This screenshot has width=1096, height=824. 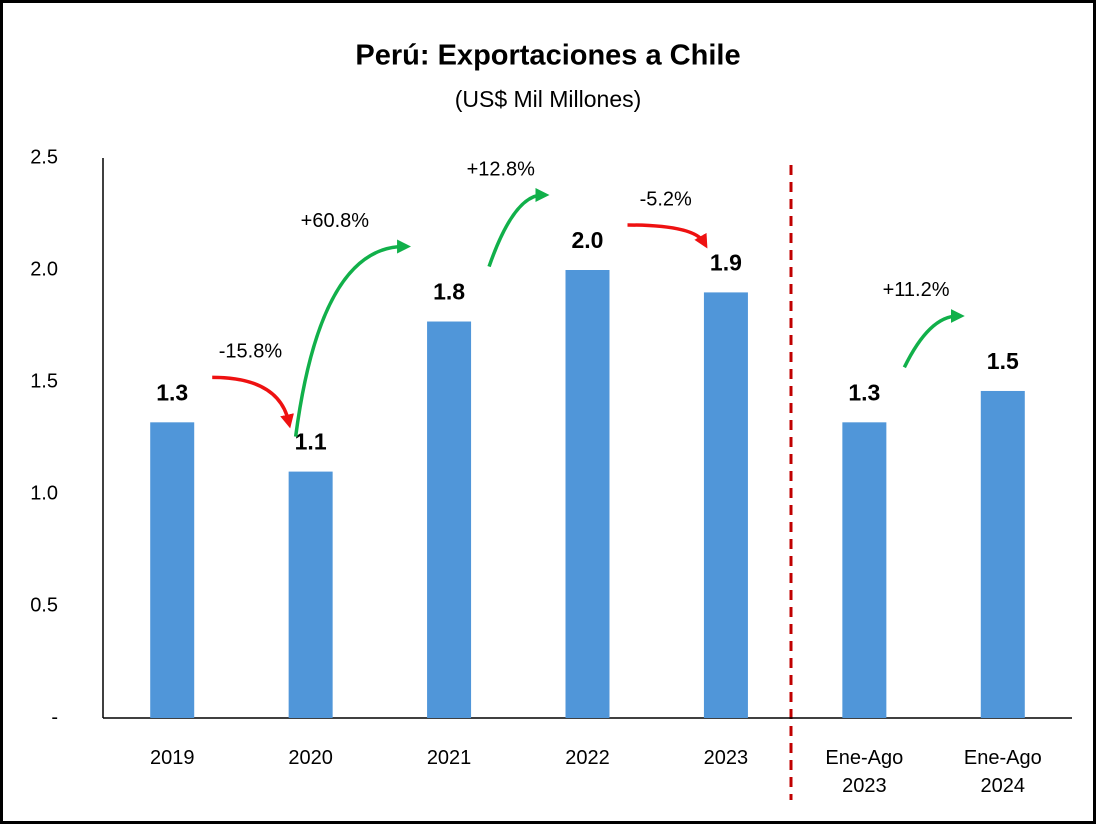 I want to click on x-tick-label: 2022, so click(x=587, y=758).